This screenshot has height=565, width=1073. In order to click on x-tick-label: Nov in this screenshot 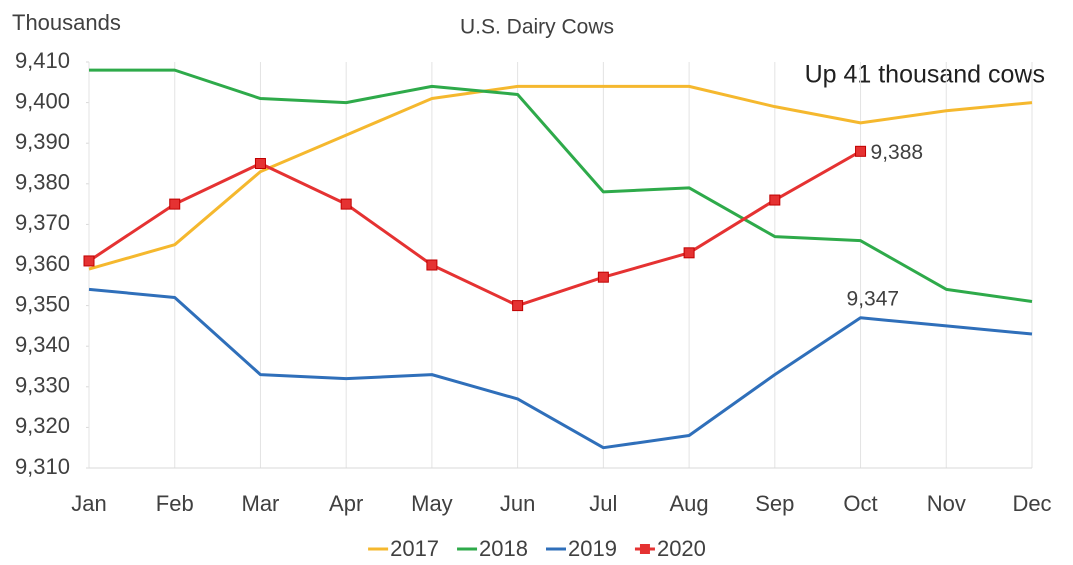, I will do `click(946, 503)`.